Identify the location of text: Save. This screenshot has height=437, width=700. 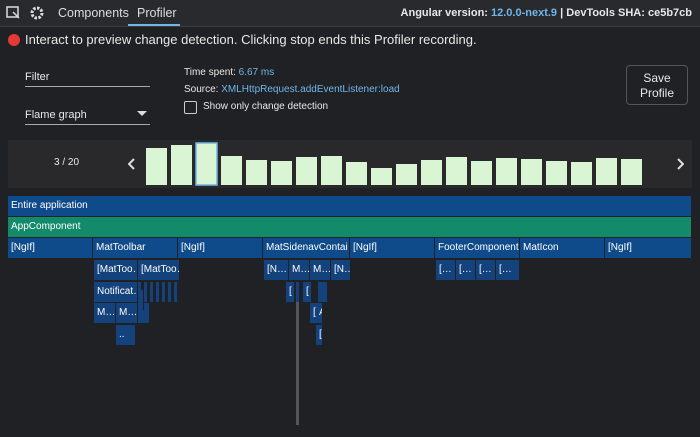
(657, 78).